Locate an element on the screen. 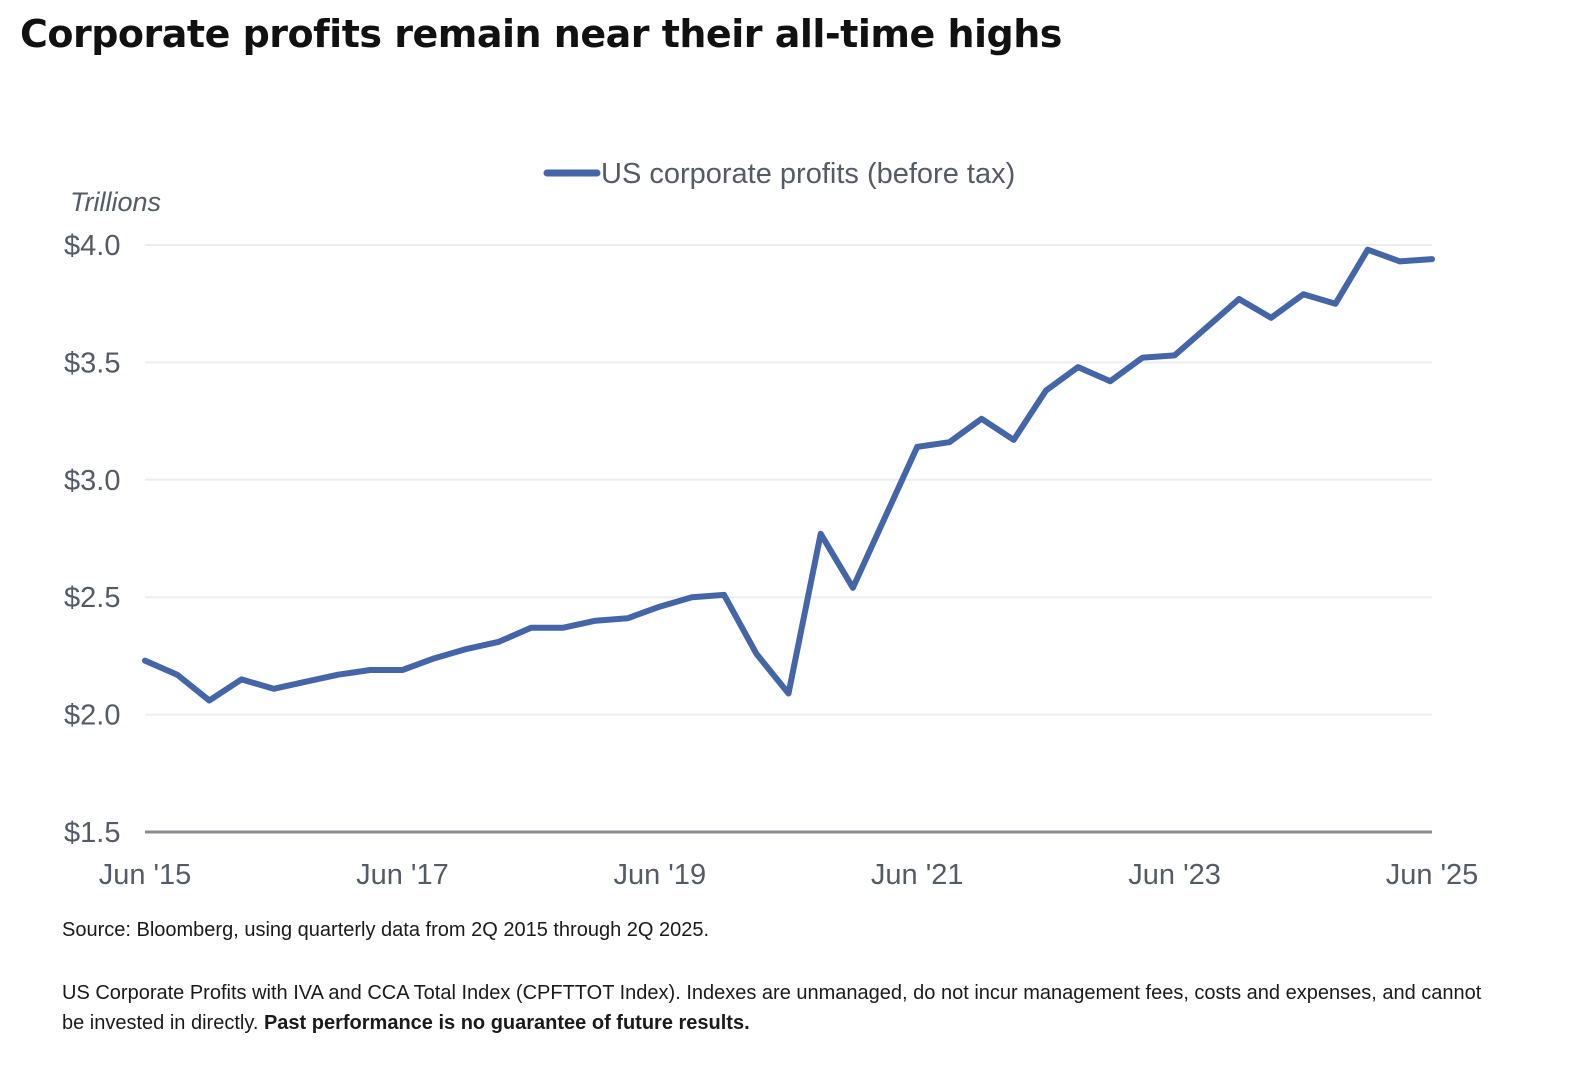 The image size is (1580, 1074). x-tick-label: Jun '19 is located at coordinates (659, 875).